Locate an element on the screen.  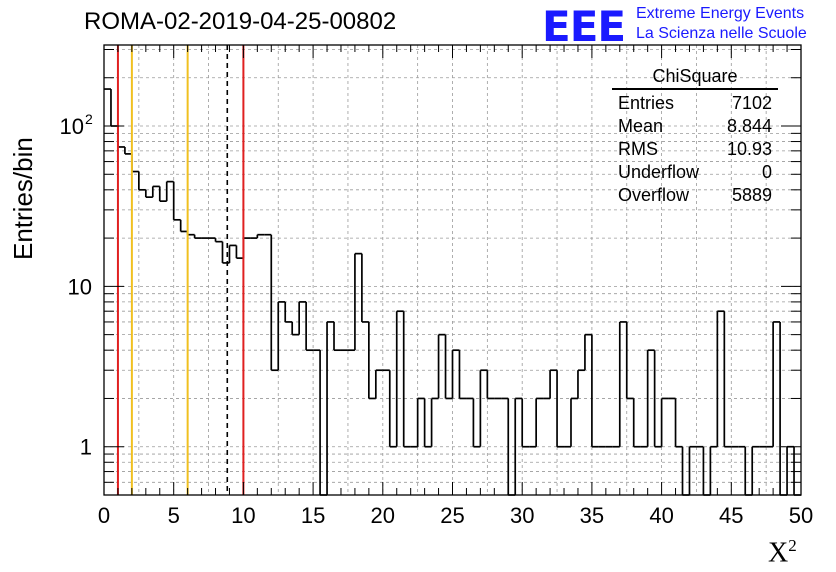
x-tick-label: 25 is located at coordinates (452, 515).